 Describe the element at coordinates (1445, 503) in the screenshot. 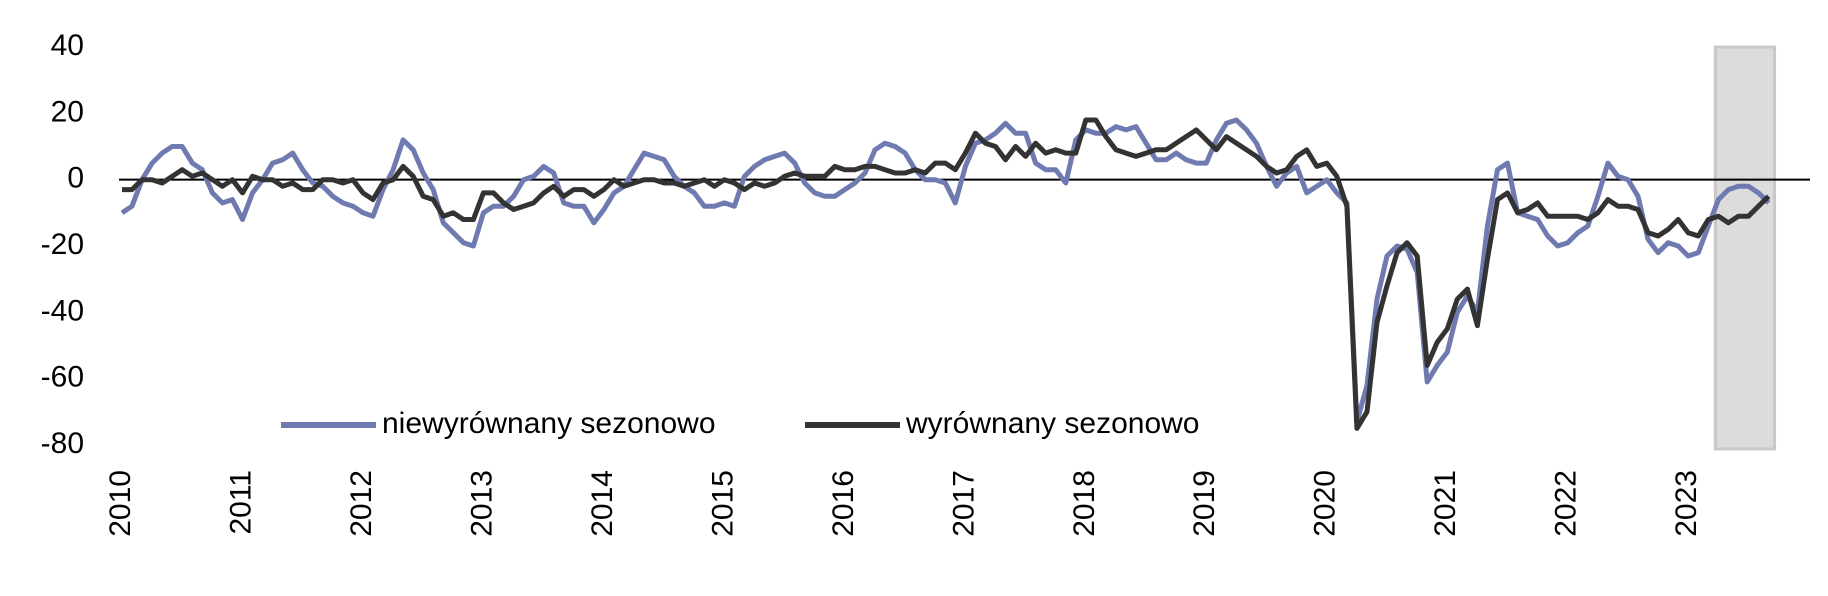

I see `x-tick-label: 2021` at that location.